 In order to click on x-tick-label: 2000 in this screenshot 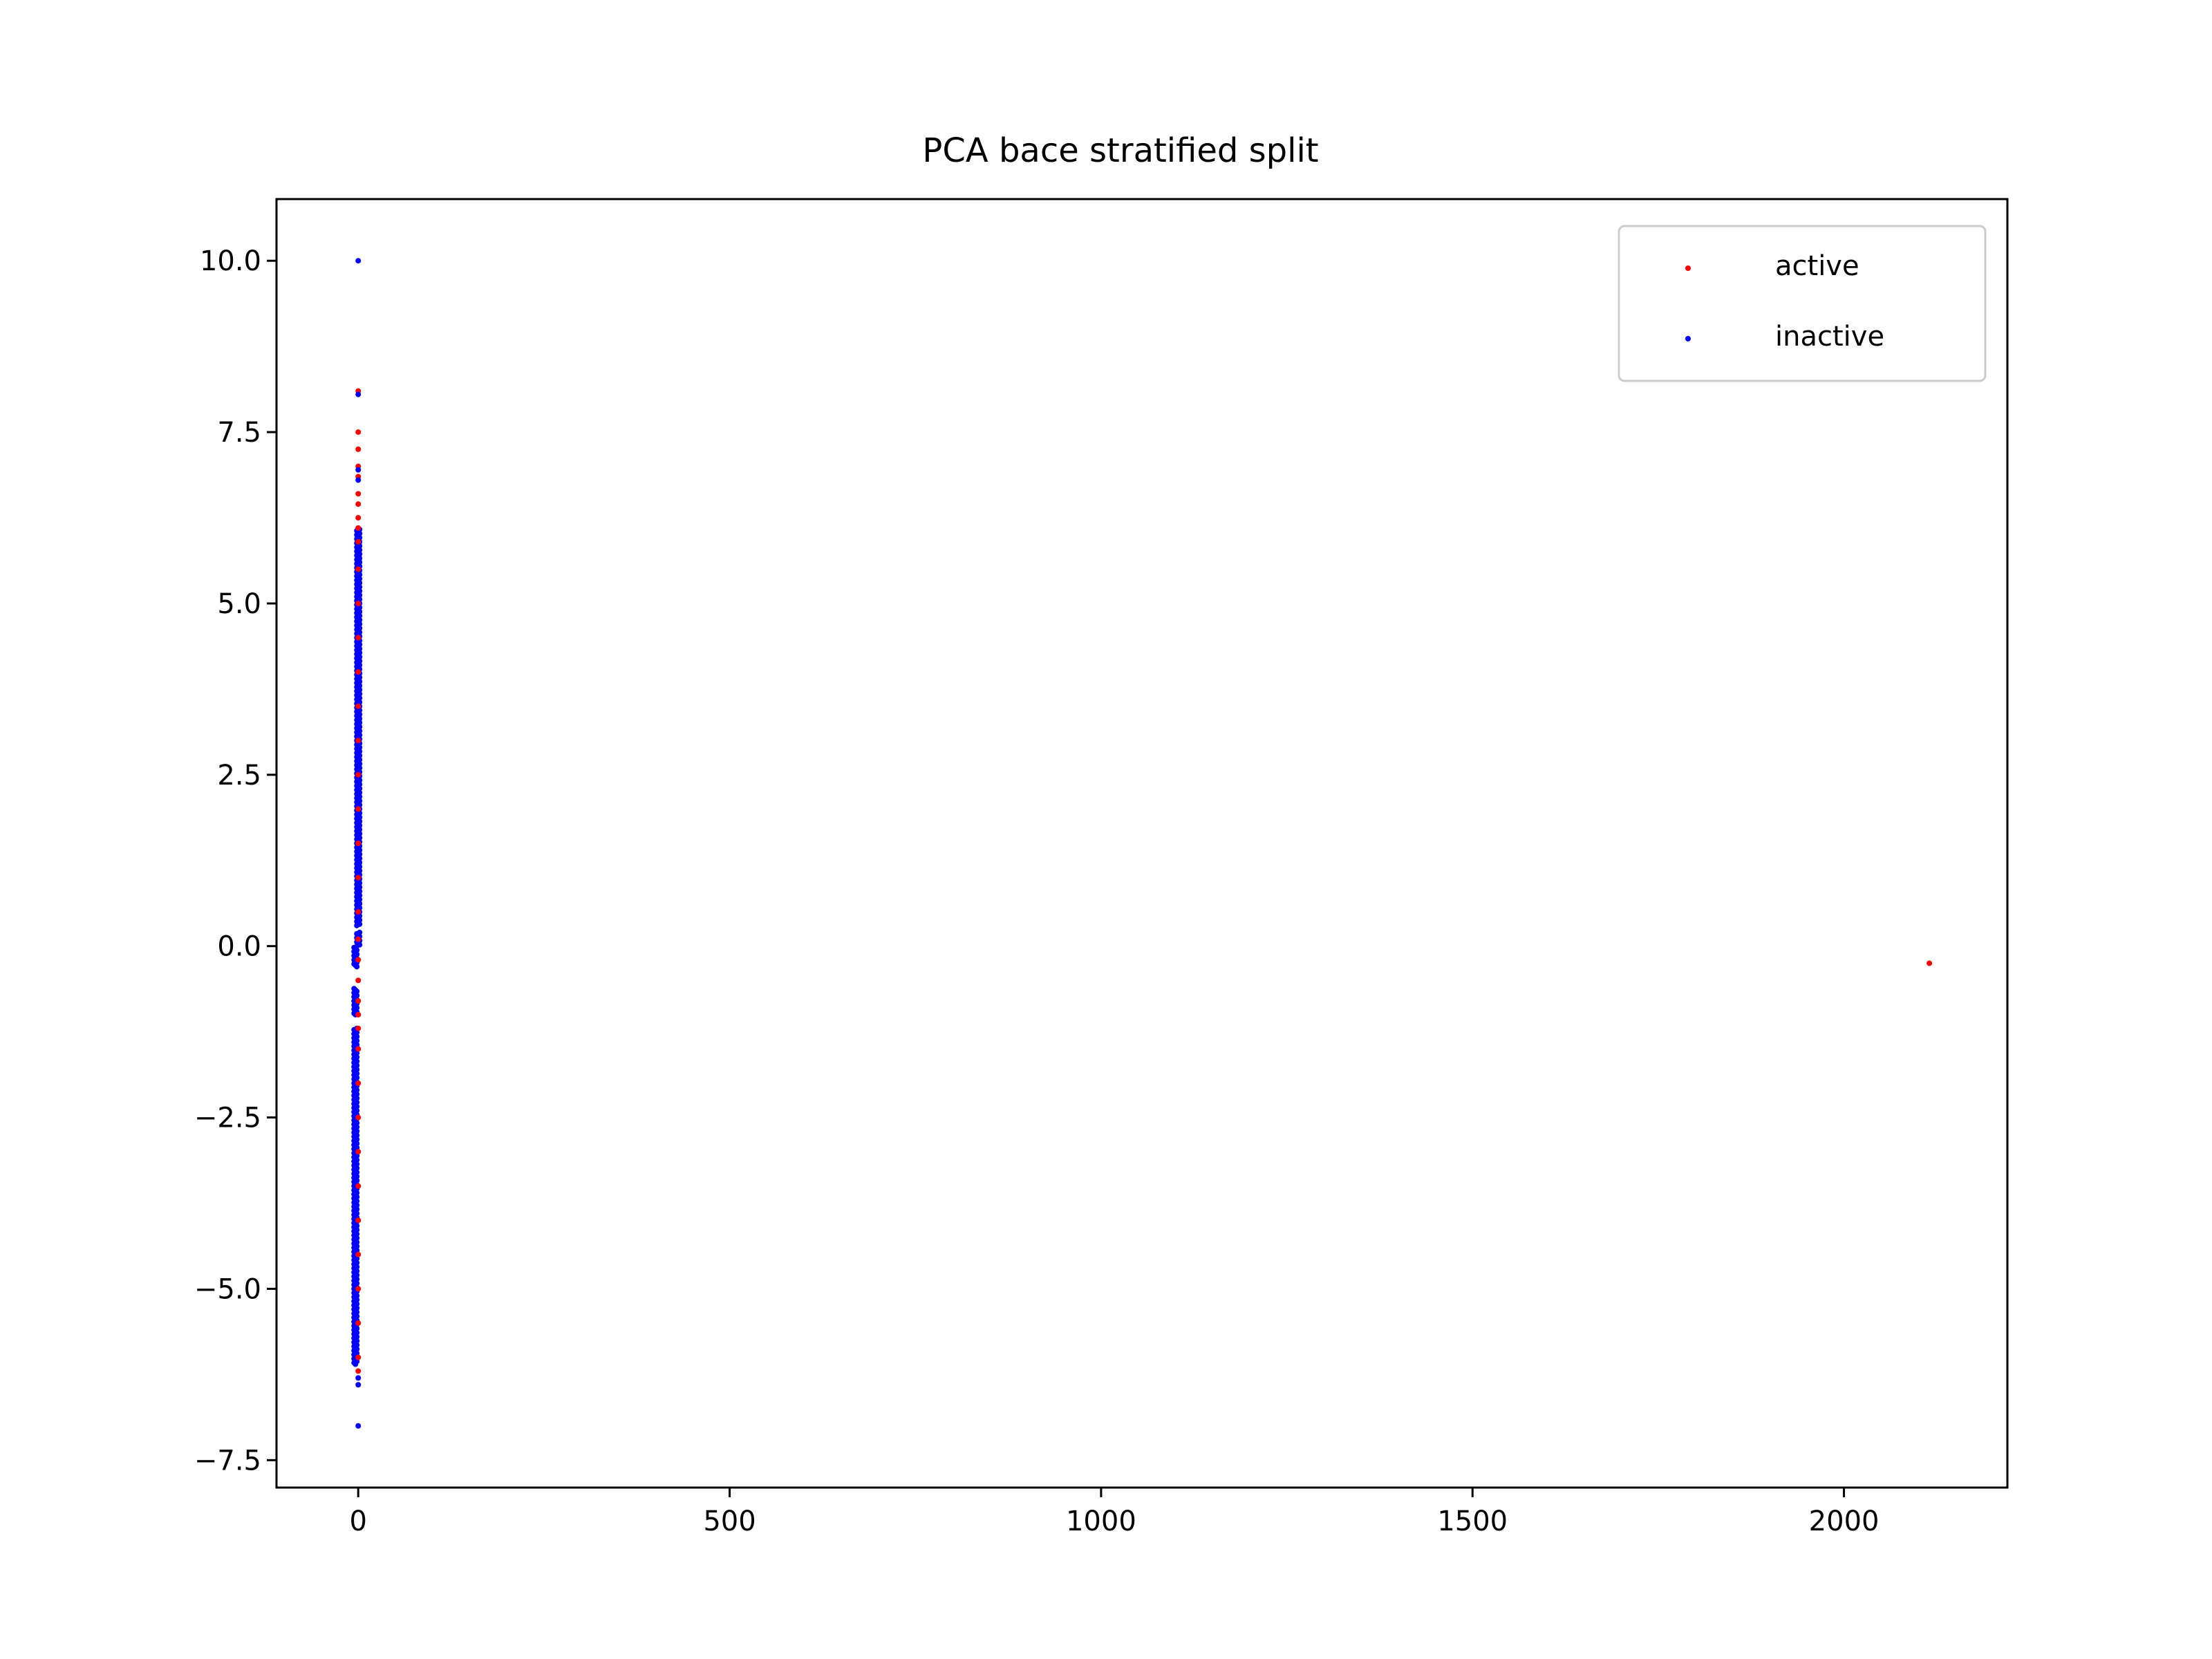, I will do `click(1844, 1521)`.